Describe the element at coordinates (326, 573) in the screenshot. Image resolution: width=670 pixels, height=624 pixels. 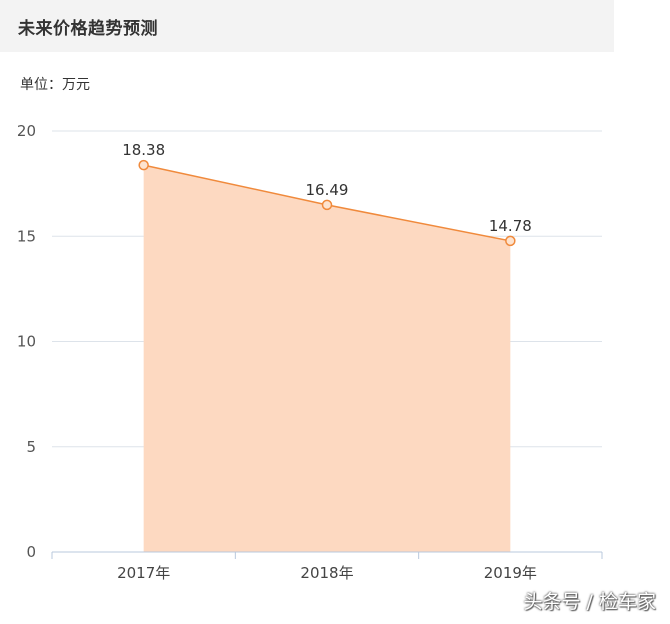
I see `x-tick-label: 2018年` at that location.